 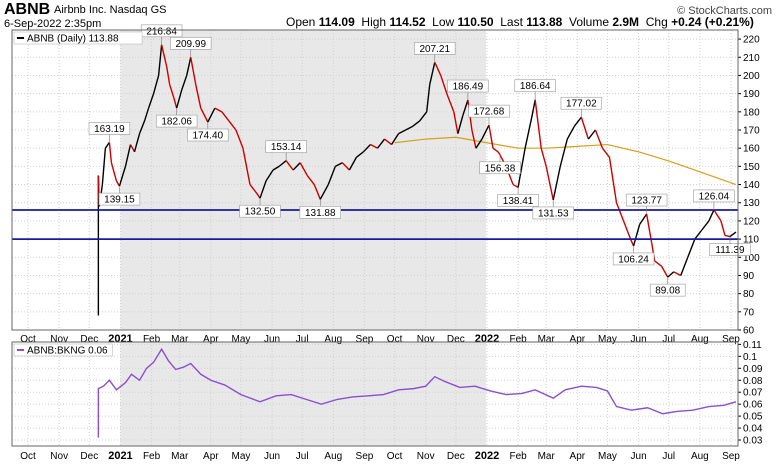 I want to click on y-tick-label: 130, so click(x=751, y=203).